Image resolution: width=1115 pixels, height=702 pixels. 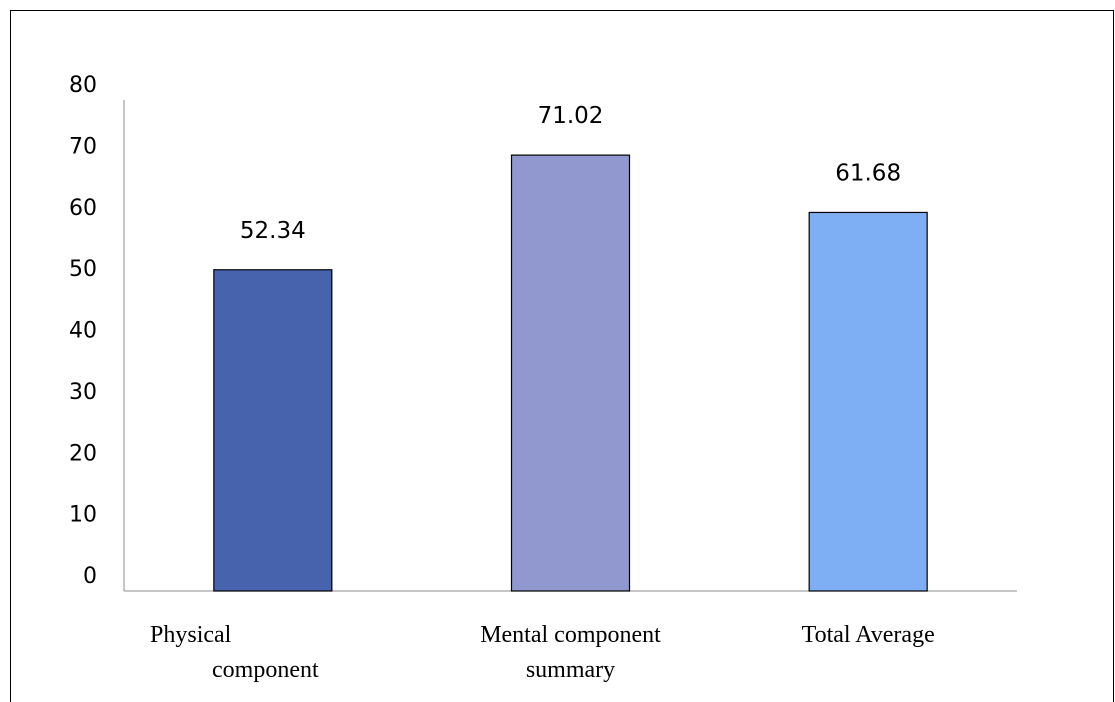 What do you see at coordinates (83, 392) in the screenshot?
I see `y-tick-label: 30` at bounding box center [83, 392].